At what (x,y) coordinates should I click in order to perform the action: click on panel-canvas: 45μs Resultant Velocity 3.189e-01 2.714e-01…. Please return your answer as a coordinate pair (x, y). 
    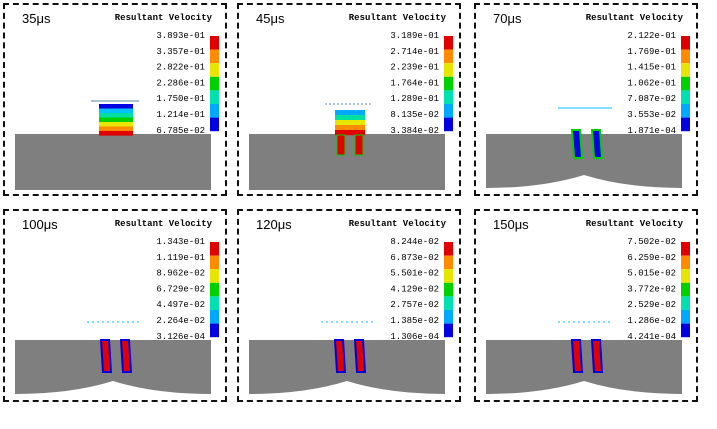
    Looking at the image, I should click on (351, 100).